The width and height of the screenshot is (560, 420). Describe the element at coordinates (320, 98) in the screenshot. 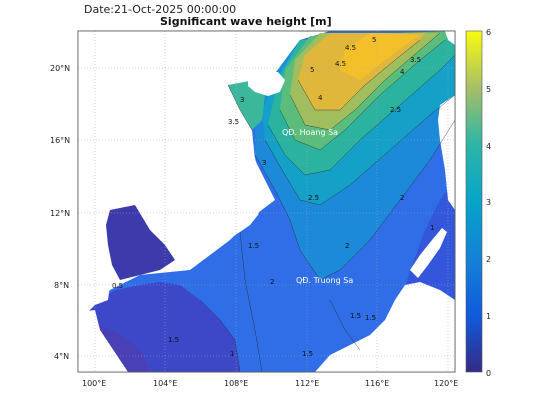

I see `contour-label-4b: 4` at that location.